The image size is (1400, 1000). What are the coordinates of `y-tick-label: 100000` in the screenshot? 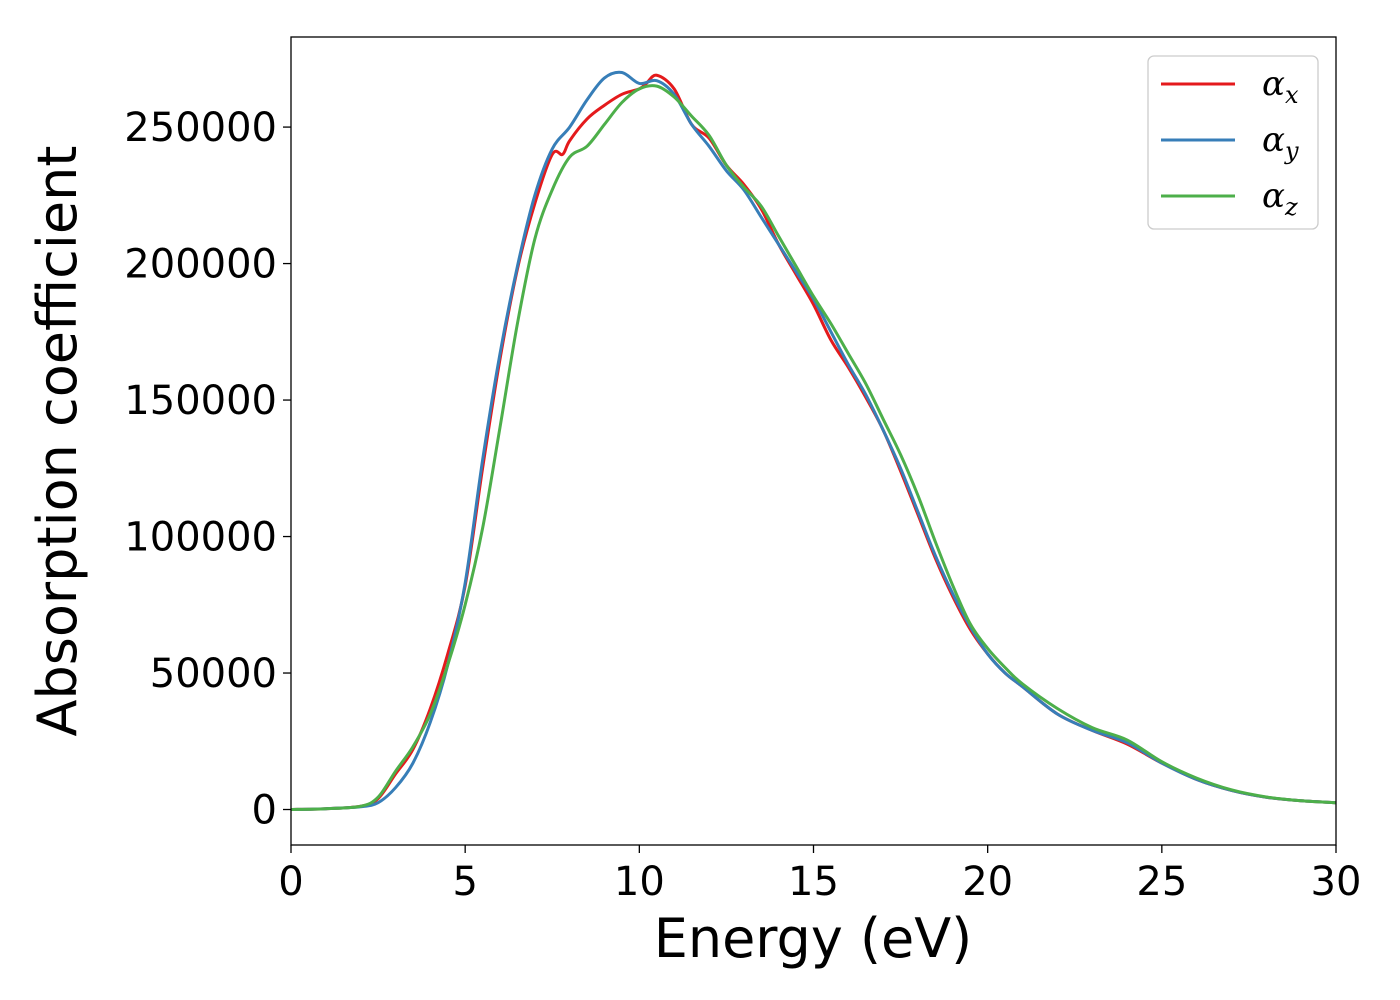 It's located at (200, 538).